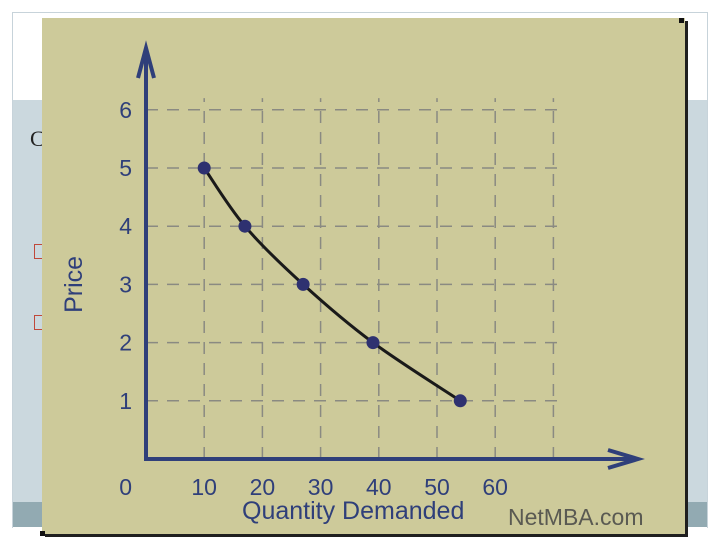  I want to click on x-axis-label: Quantity Demanded, so click(353, 511).